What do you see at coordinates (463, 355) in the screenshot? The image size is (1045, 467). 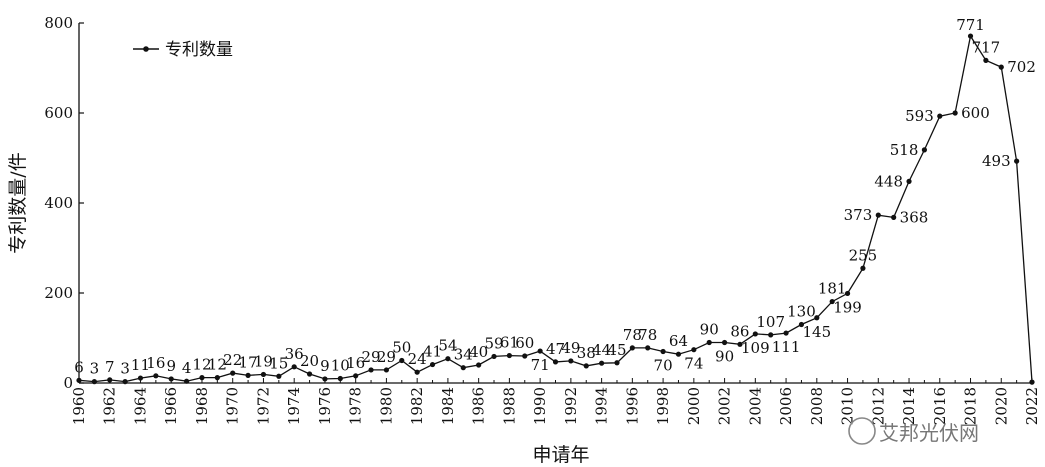 I see `data-label: 34` at bounding box center [463, 355].